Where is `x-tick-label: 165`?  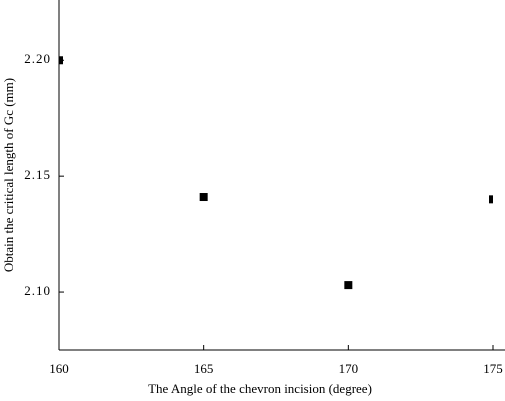
x-tick-label: 165 is located at coordinates (204, 368).